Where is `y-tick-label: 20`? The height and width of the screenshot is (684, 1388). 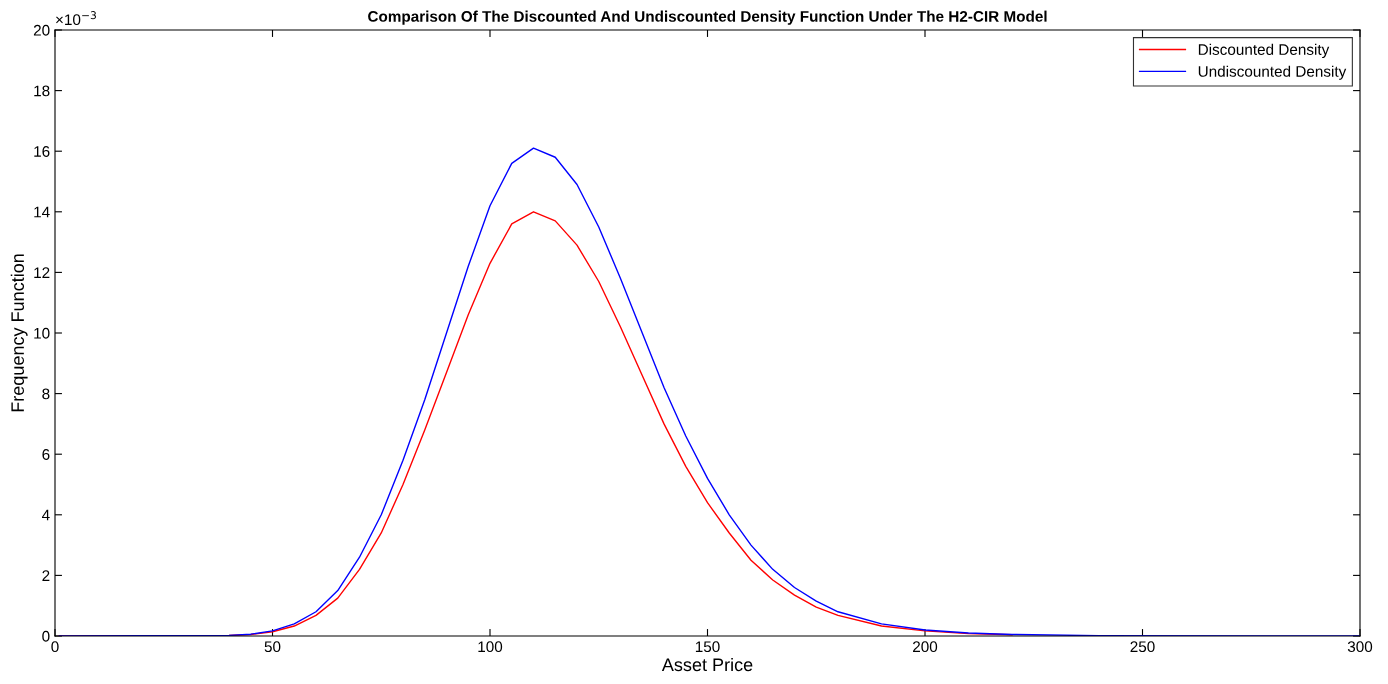
y-tick-label: 20 is located at coordinates (41, 30).